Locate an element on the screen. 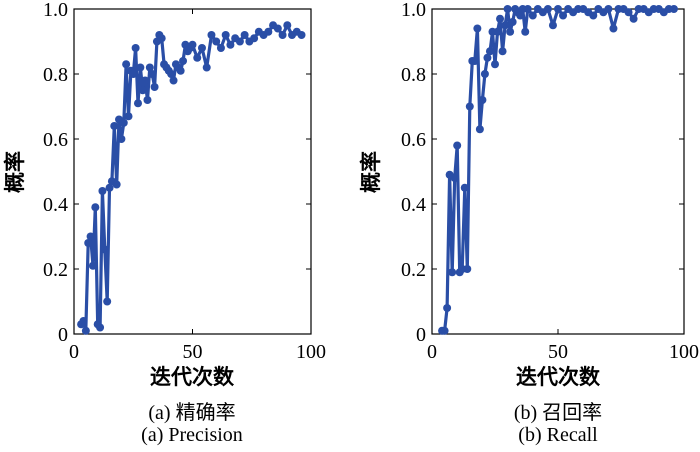 The width and height of the screenshot is (700, 452). y-tick-label: 1.0 is located at coordinates (413, 10).